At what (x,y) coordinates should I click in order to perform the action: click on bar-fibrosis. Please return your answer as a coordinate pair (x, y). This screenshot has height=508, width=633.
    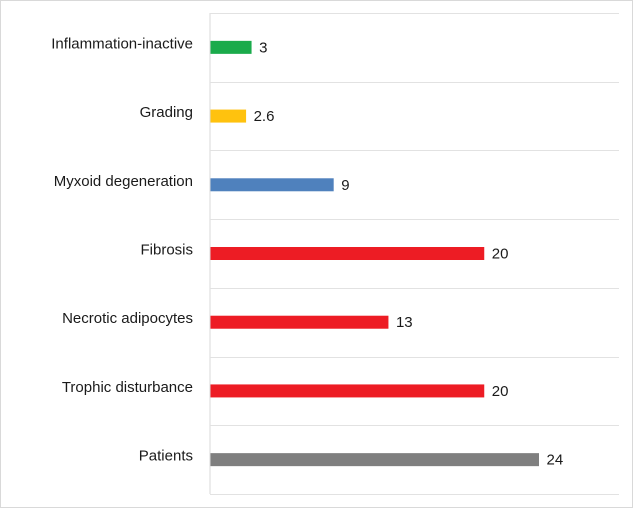
    Looking at the image, I should click on (347, 253).